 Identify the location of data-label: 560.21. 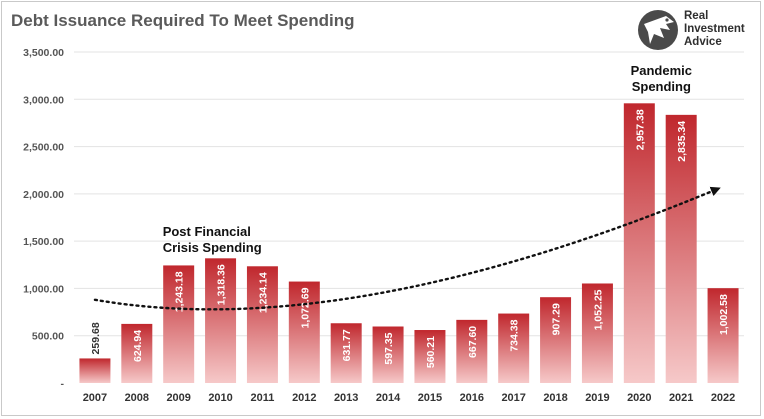
(431, 352).